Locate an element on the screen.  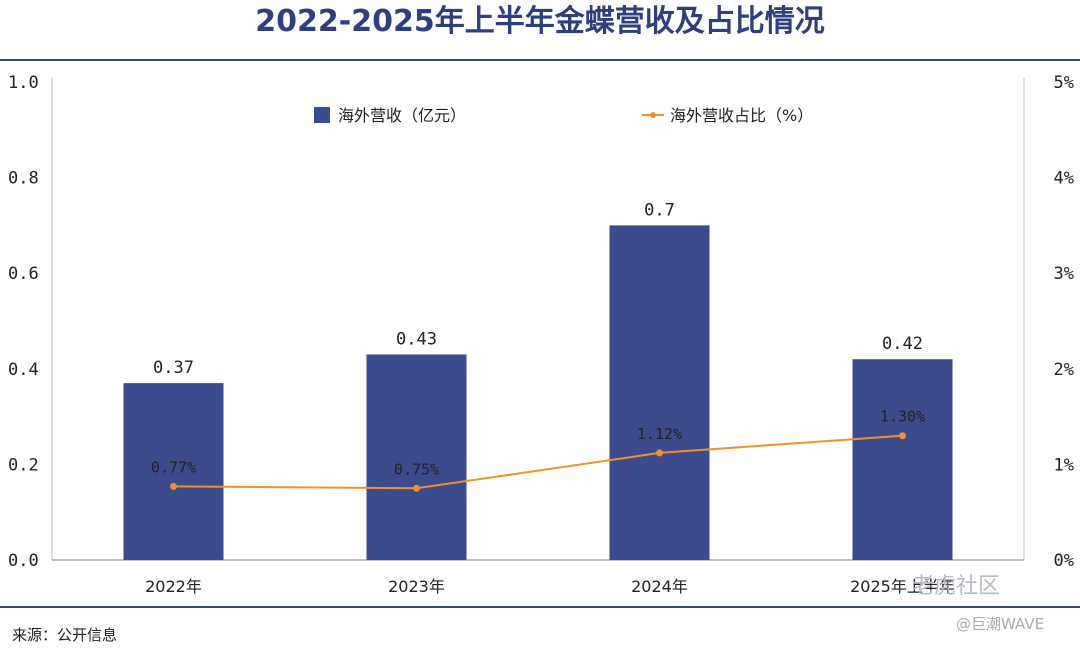
x-tick-label: 2025年上半年 is located at coordinates (902, 586).